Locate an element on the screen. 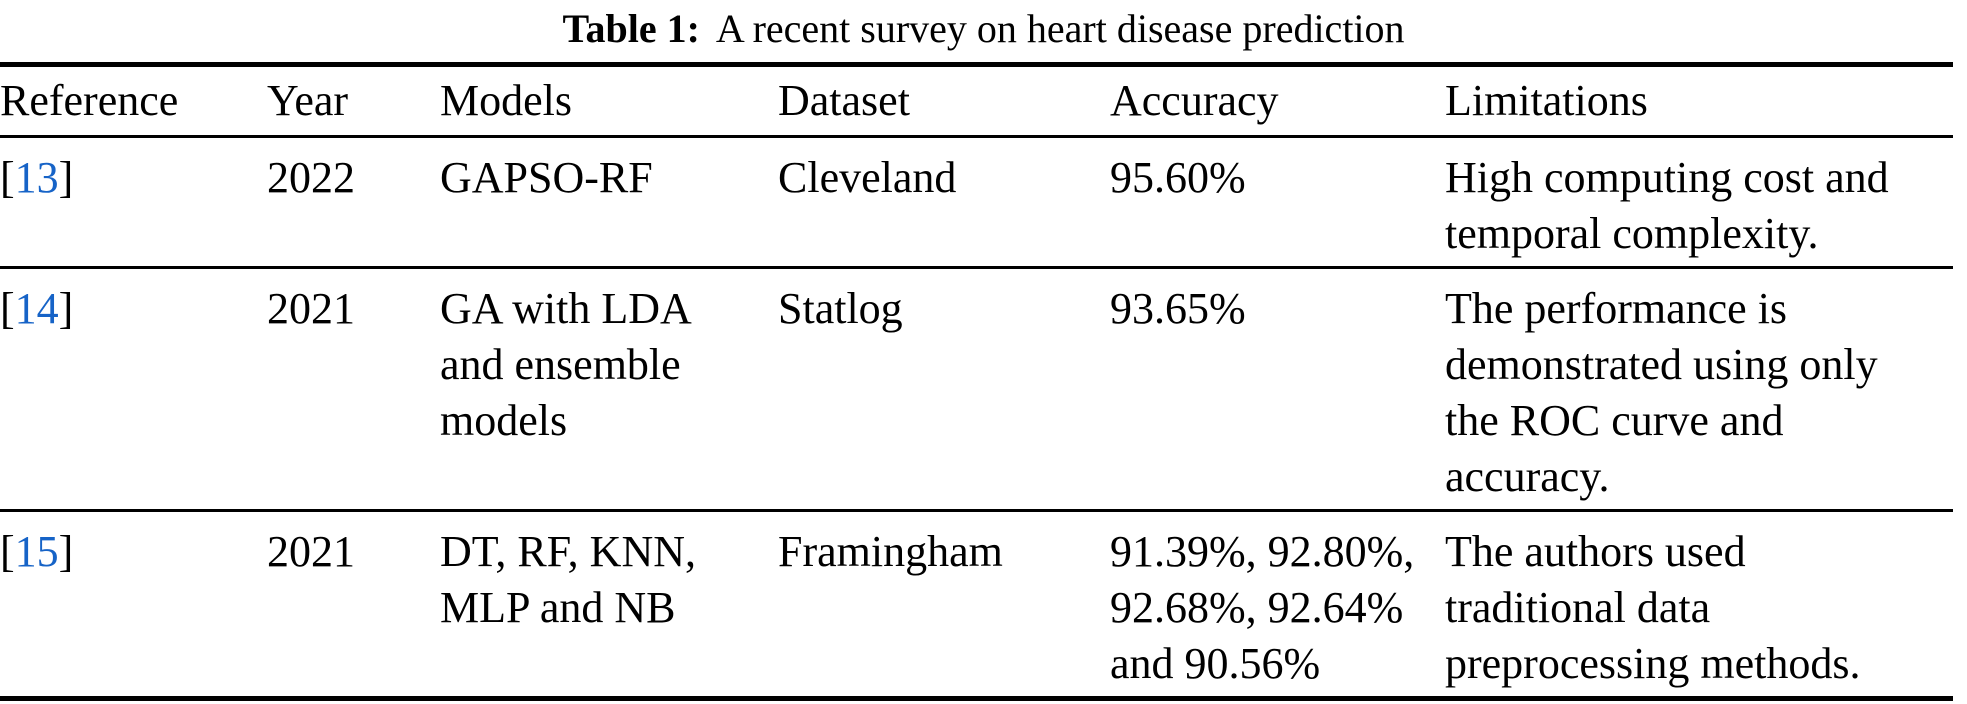 The image size is (1967, 704). column-header-limitations: Limitations is located at coordinates (1699, 101).